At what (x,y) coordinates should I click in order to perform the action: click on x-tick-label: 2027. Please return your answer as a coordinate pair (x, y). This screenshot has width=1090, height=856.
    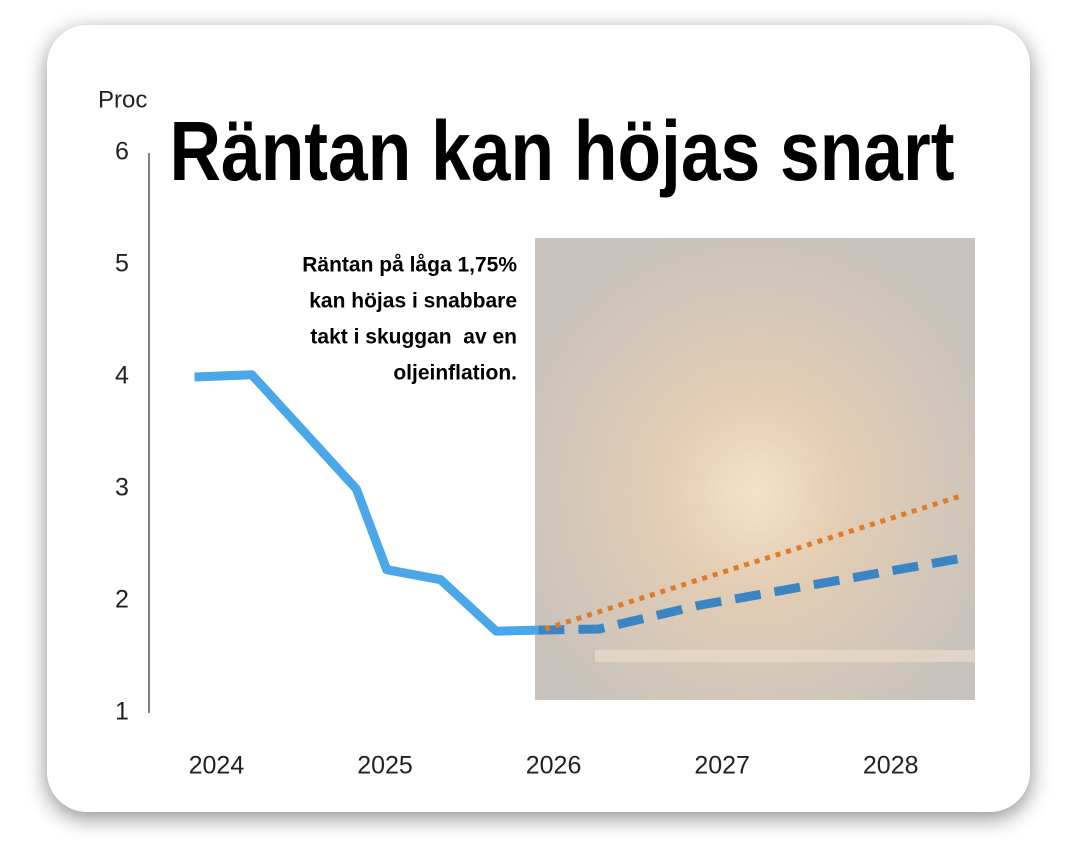
    Looking at the image, I should click on (722, 766).